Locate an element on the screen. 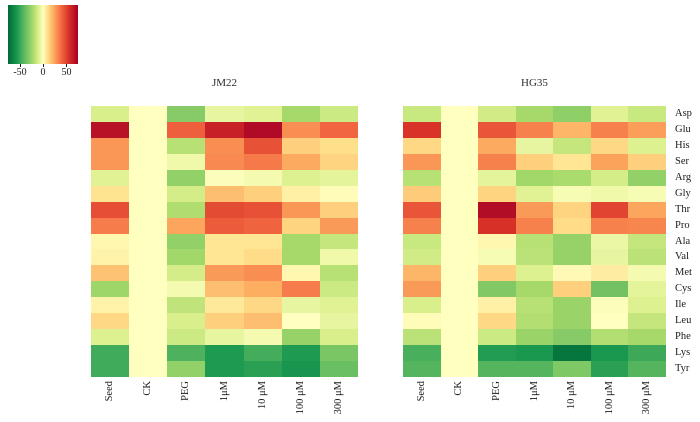 This screenshot has width=700, height=422. legend-tick-mark is located at coordinates (20, 65).